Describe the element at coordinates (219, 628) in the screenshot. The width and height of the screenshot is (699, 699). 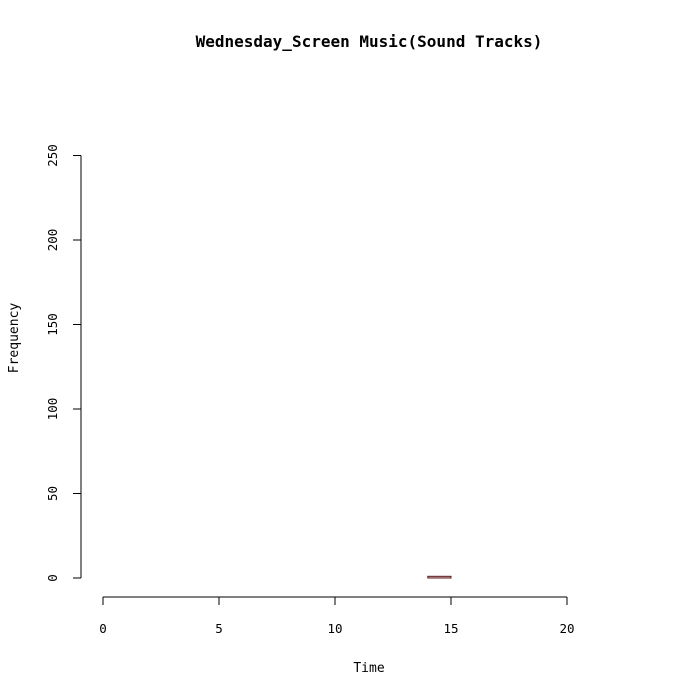
I see `x-tick-label-5: 5` at that location.